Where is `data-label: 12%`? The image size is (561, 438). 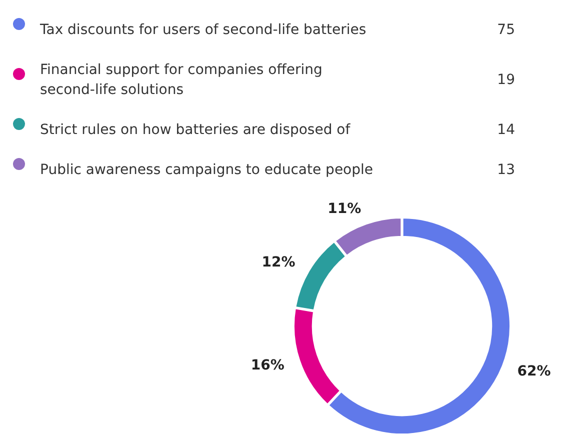 data-label: 12% is located at coordinates (279, 262).